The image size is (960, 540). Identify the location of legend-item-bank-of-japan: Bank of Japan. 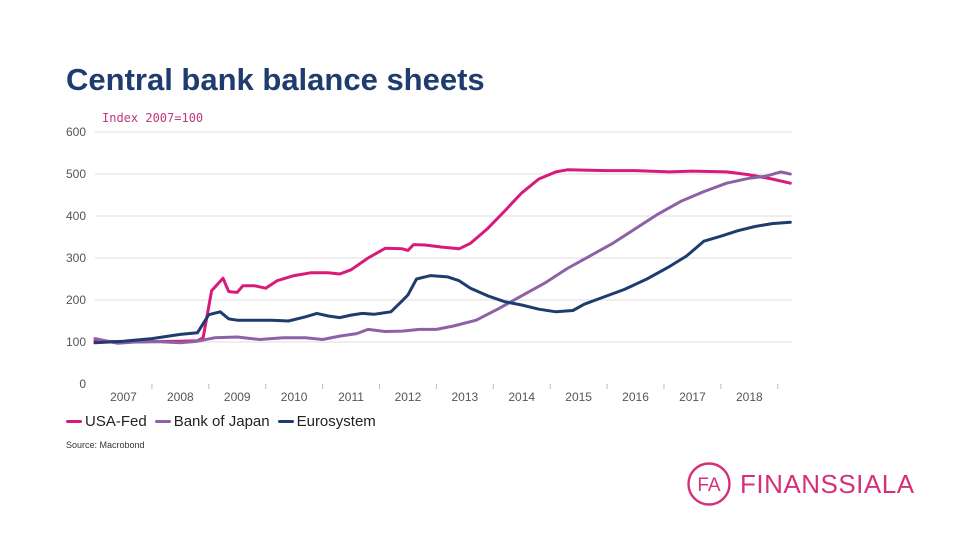
(212, 421).